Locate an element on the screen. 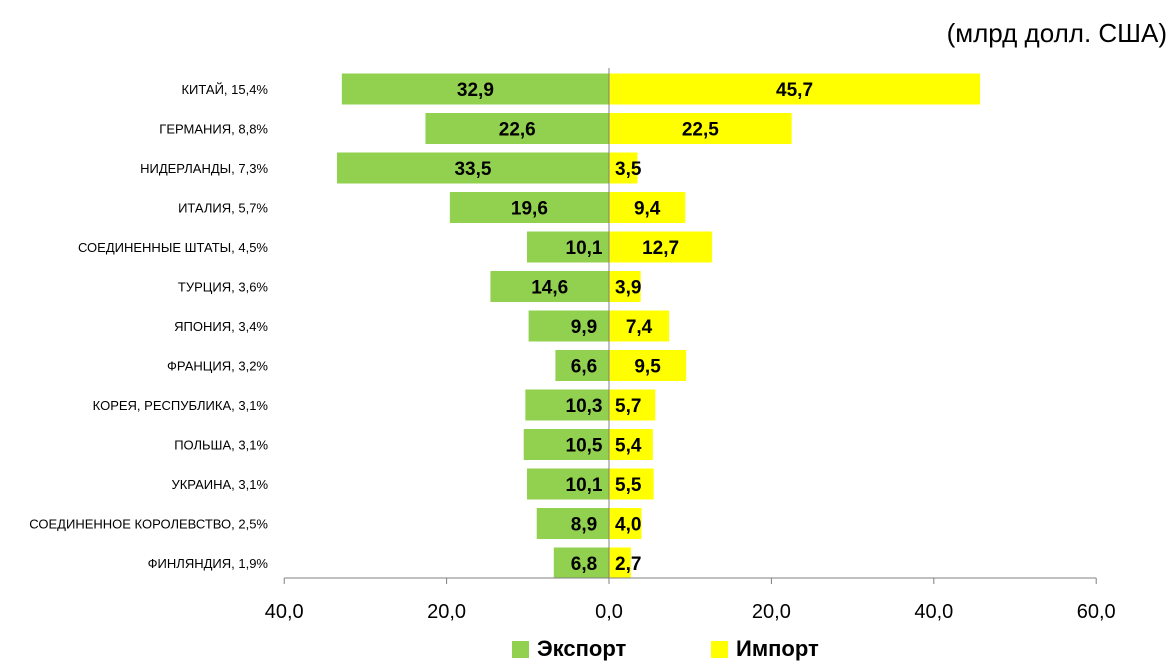 This screenshot has width=1175, height=670. category-label: ФРАНЦИЯ, 3,2% is located at coordinates (217, 366).